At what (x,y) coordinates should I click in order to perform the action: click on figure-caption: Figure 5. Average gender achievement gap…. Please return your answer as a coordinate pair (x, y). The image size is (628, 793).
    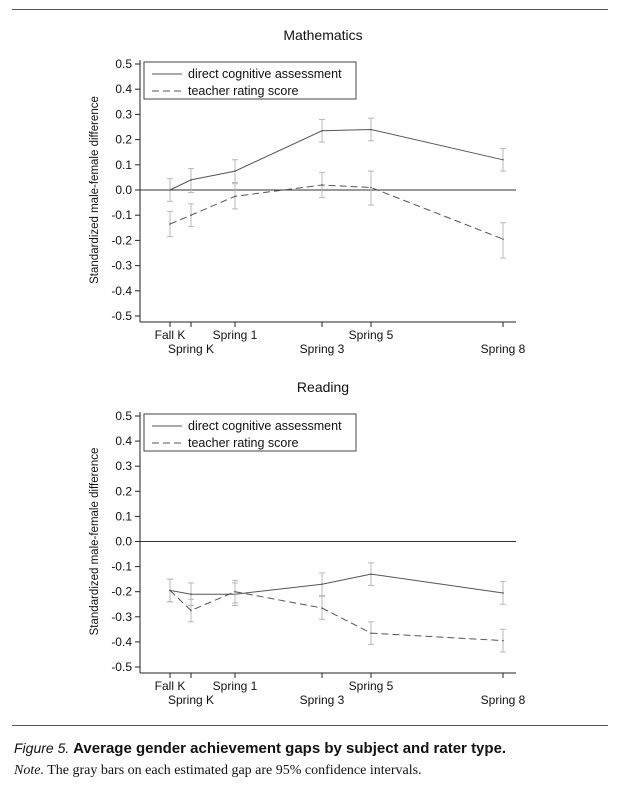
    Looking at the image, I should click on (314, 748).